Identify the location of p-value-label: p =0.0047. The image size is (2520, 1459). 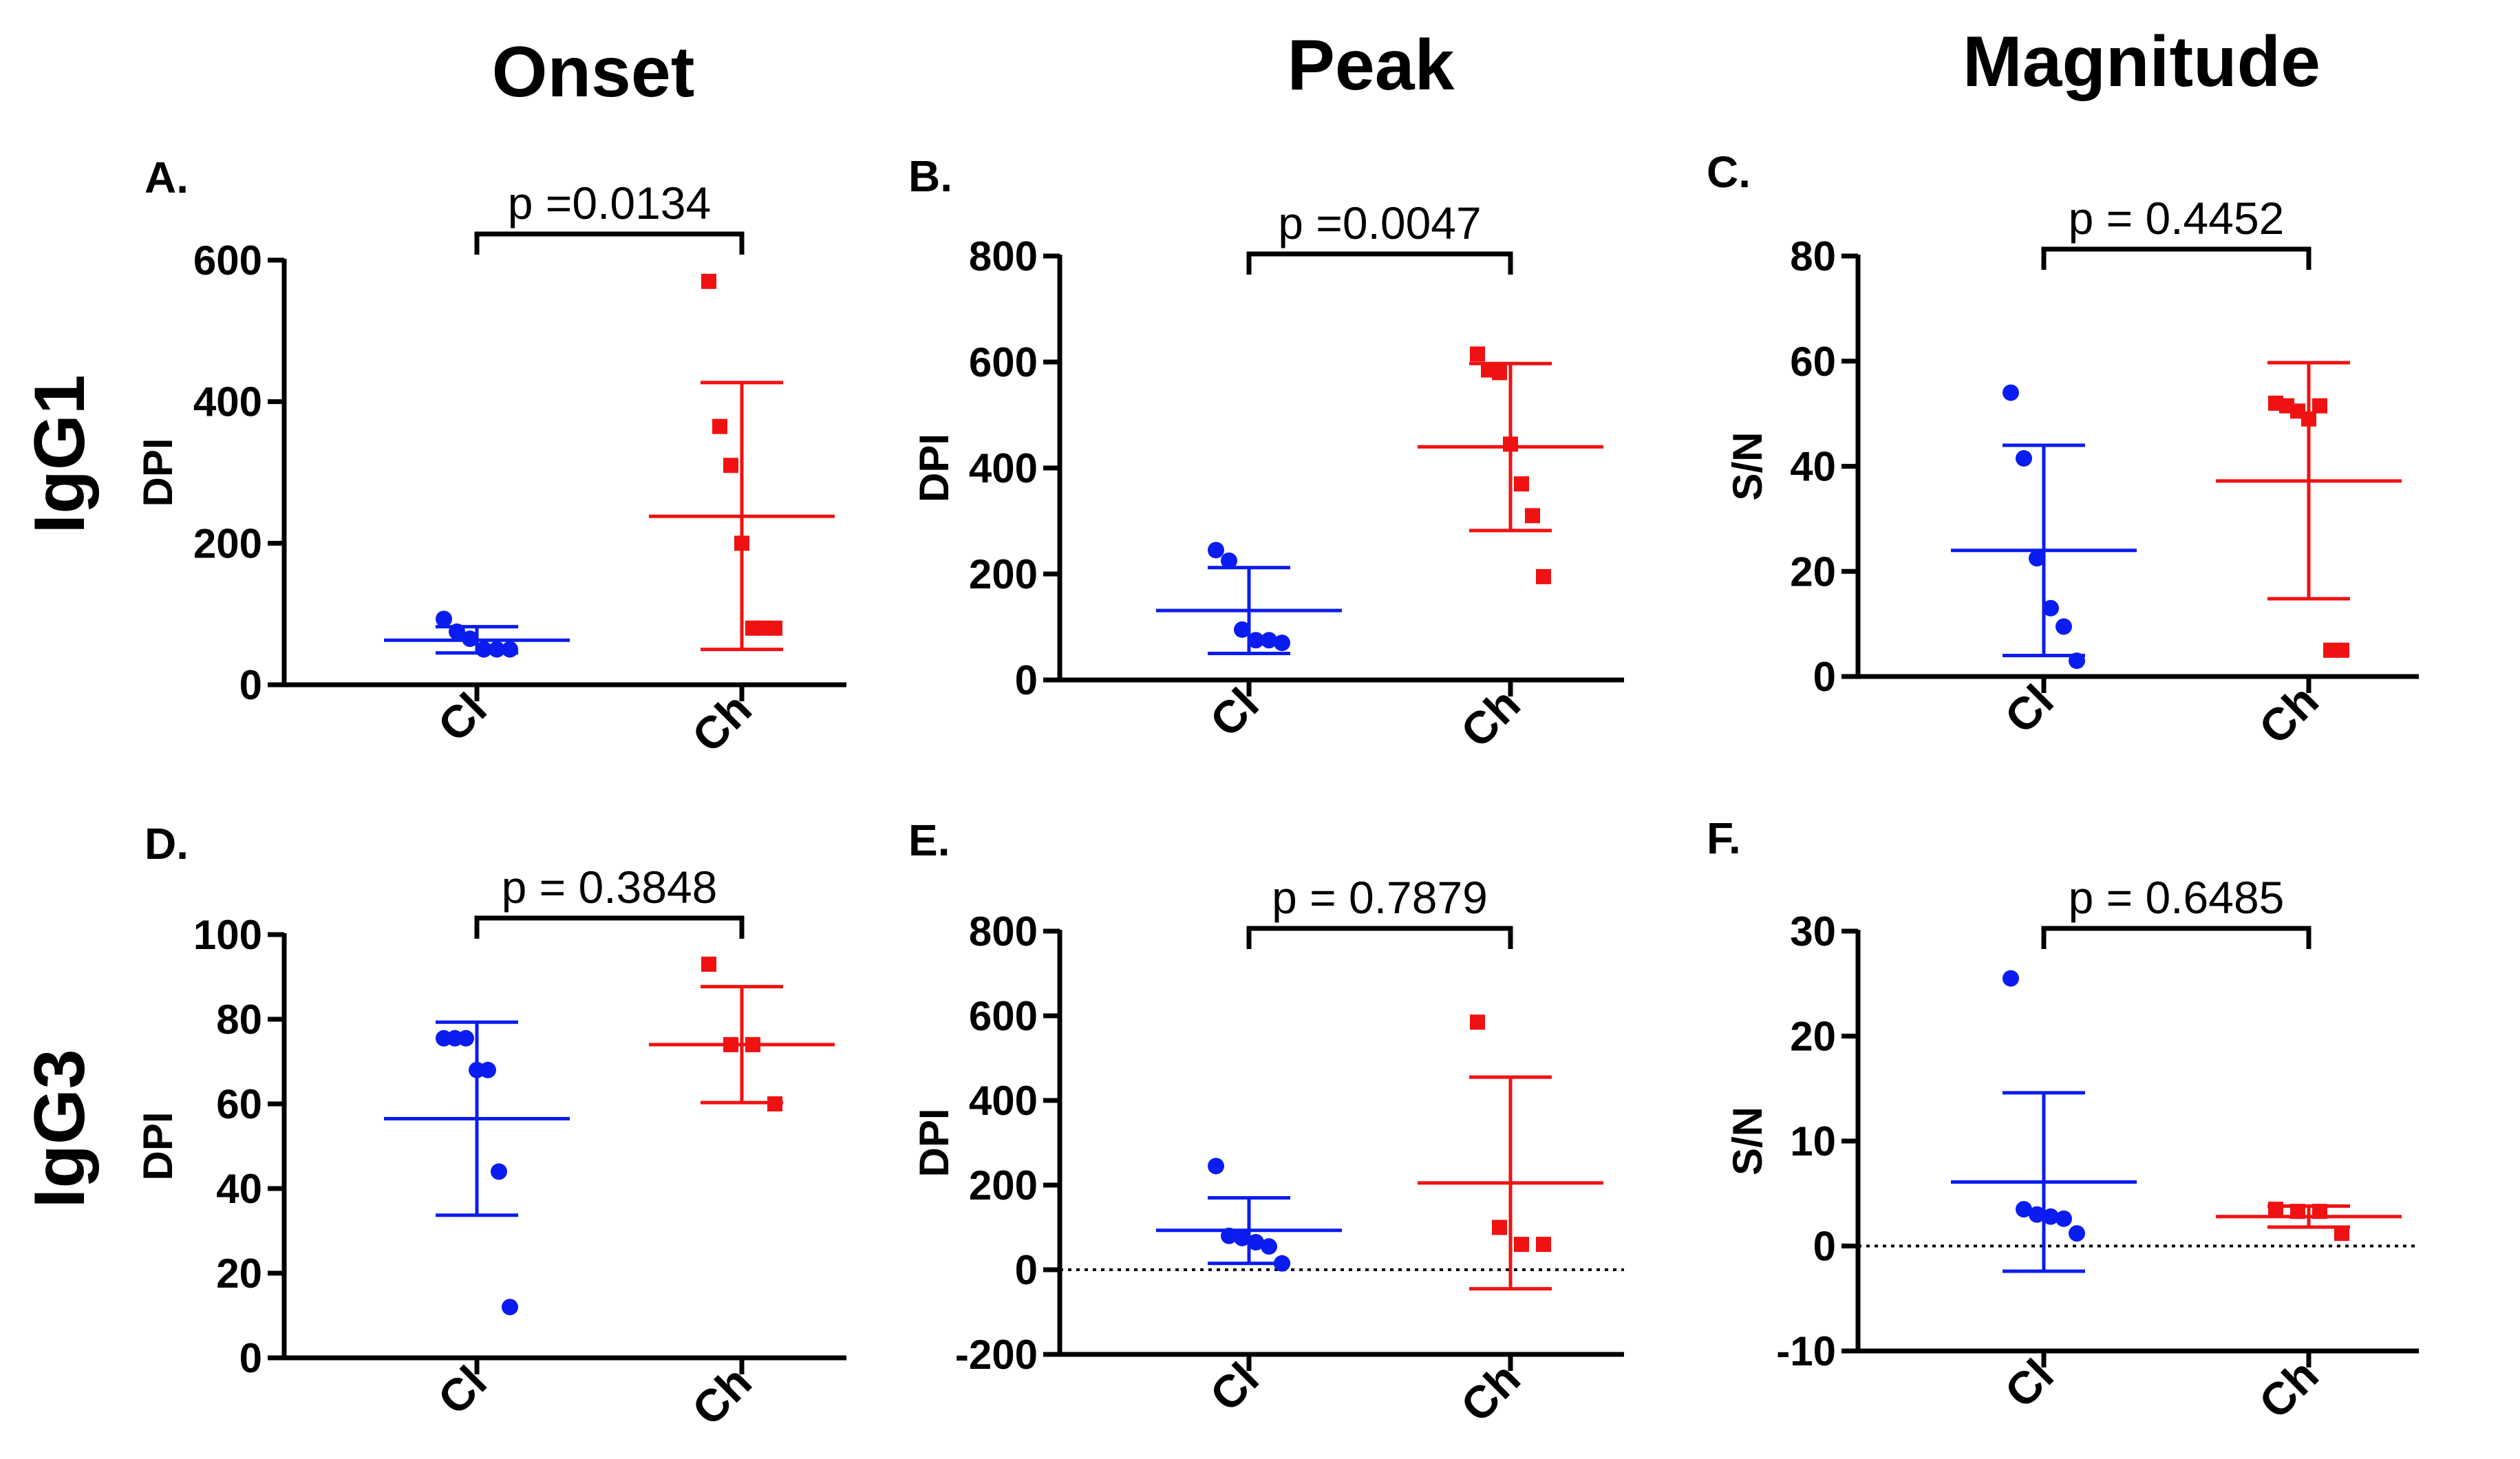
(1379, 223).